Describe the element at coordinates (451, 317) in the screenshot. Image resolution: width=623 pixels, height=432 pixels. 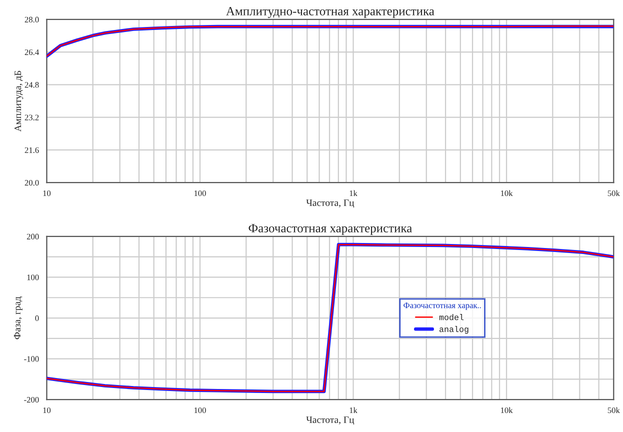
I see `legend-label: model` at that location.